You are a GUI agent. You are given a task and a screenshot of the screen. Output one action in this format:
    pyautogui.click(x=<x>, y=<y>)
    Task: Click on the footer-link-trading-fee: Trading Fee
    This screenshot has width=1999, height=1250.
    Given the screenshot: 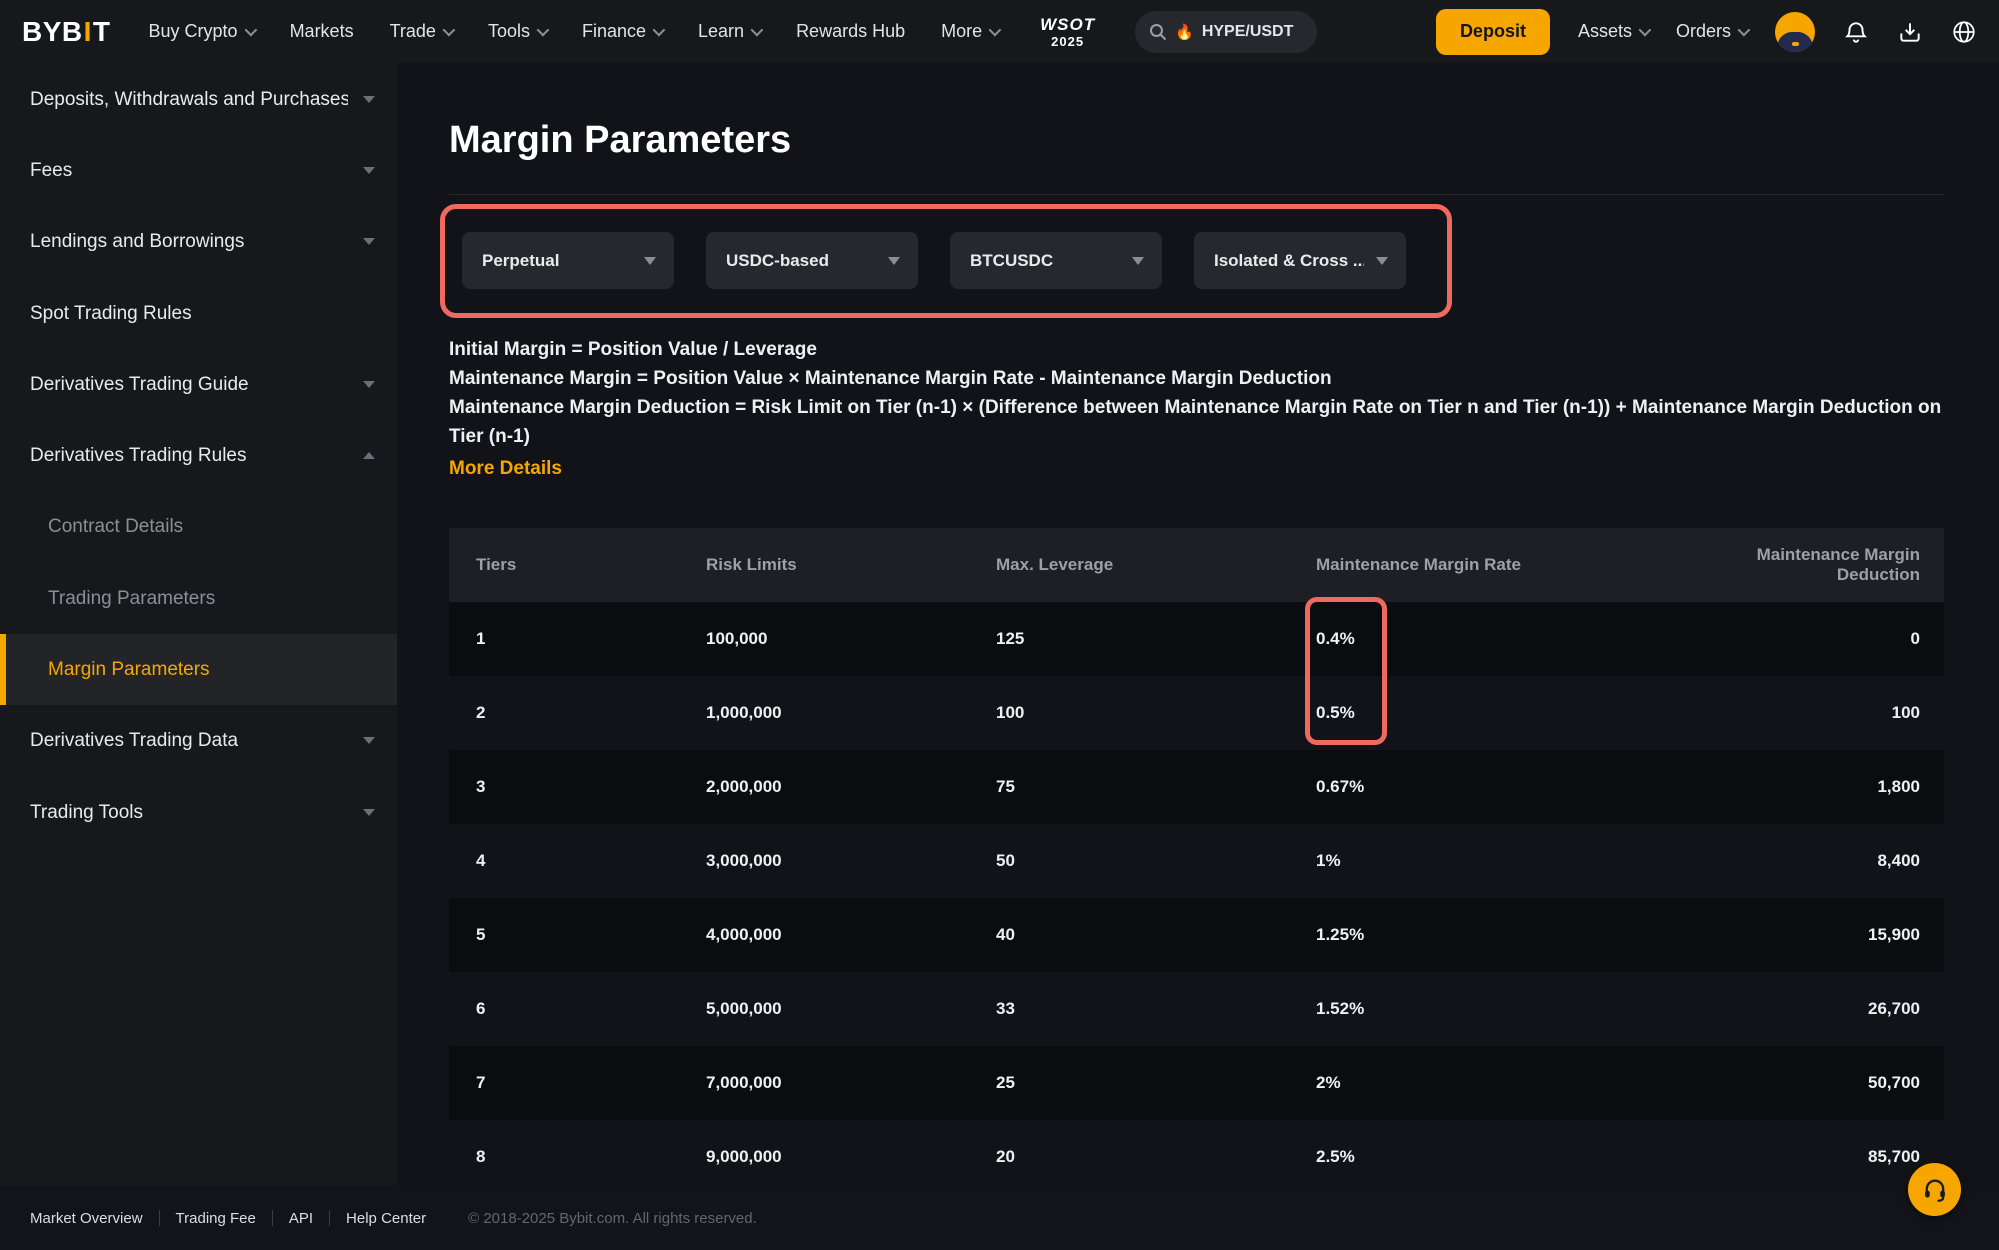 What is the action you would take?
    pyautogui.click(x=215, y=1218)
    